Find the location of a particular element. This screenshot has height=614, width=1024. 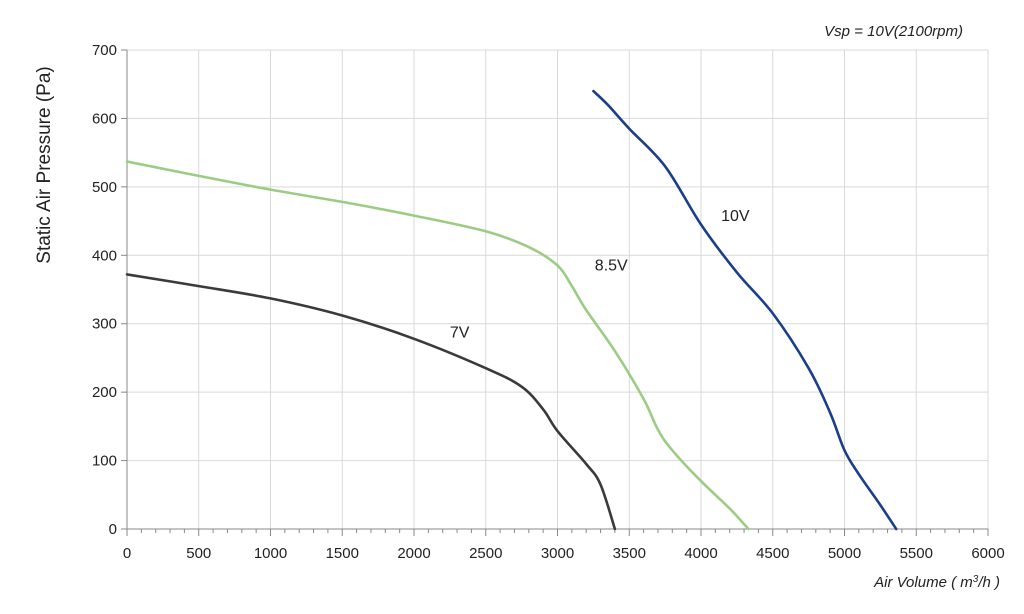

x-tick-label: 3500 is located at coordinates (629, 553).